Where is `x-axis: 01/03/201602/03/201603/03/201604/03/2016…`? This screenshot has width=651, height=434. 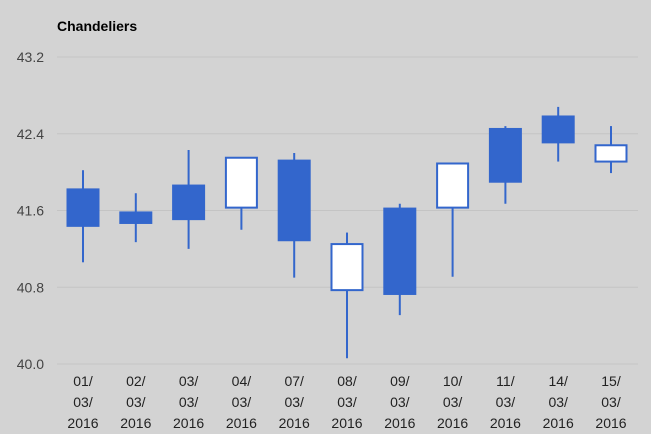
x-axis: 01/03/201602/03/201603/03/201604/03/2016… is located at coordinates (346, 402).